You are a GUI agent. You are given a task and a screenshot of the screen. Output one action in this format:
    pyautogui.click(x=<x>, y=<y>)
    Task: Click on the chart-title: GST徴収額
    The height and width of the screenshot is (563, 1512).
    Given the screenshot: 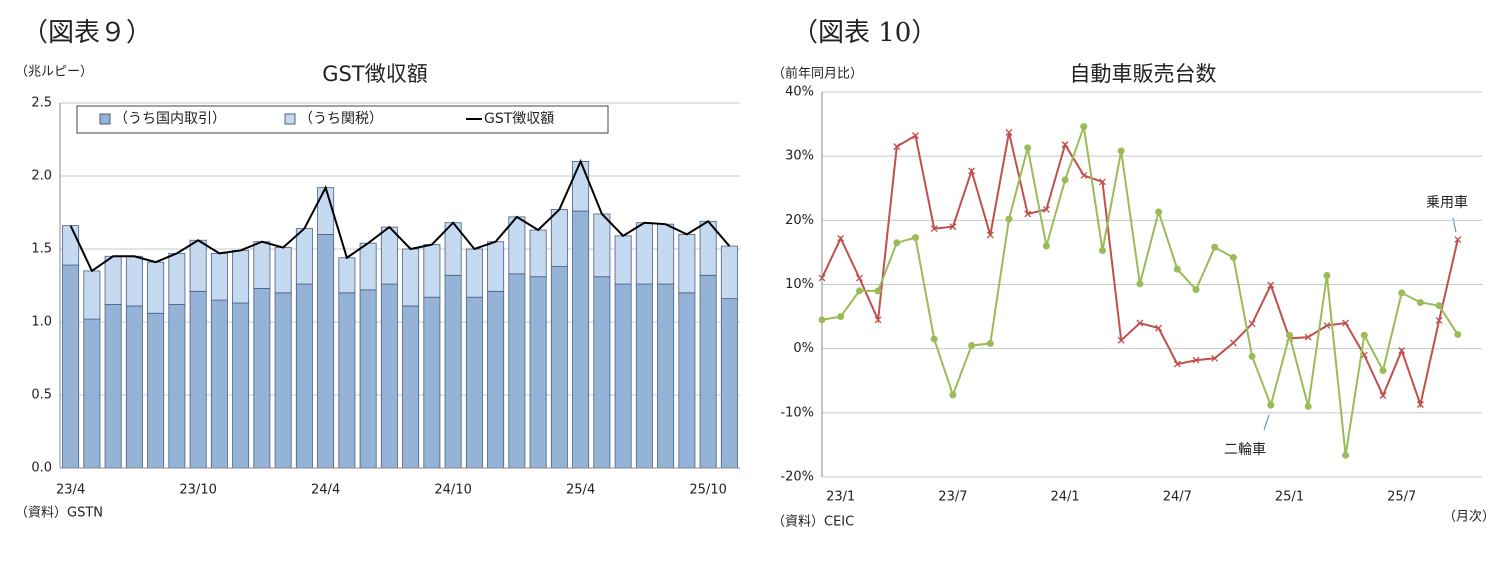 What is the action you would take?
    pyautogui.click(x=374, y=74)
    